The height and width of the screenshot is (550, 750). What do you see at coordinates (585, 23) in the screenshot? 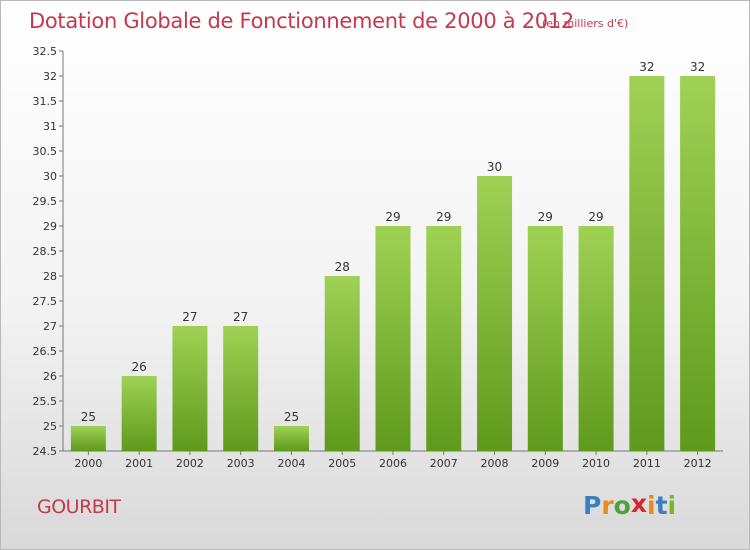
I see `chart-subtitle: (en milliers d'€)` at bounding box center [585, 23].